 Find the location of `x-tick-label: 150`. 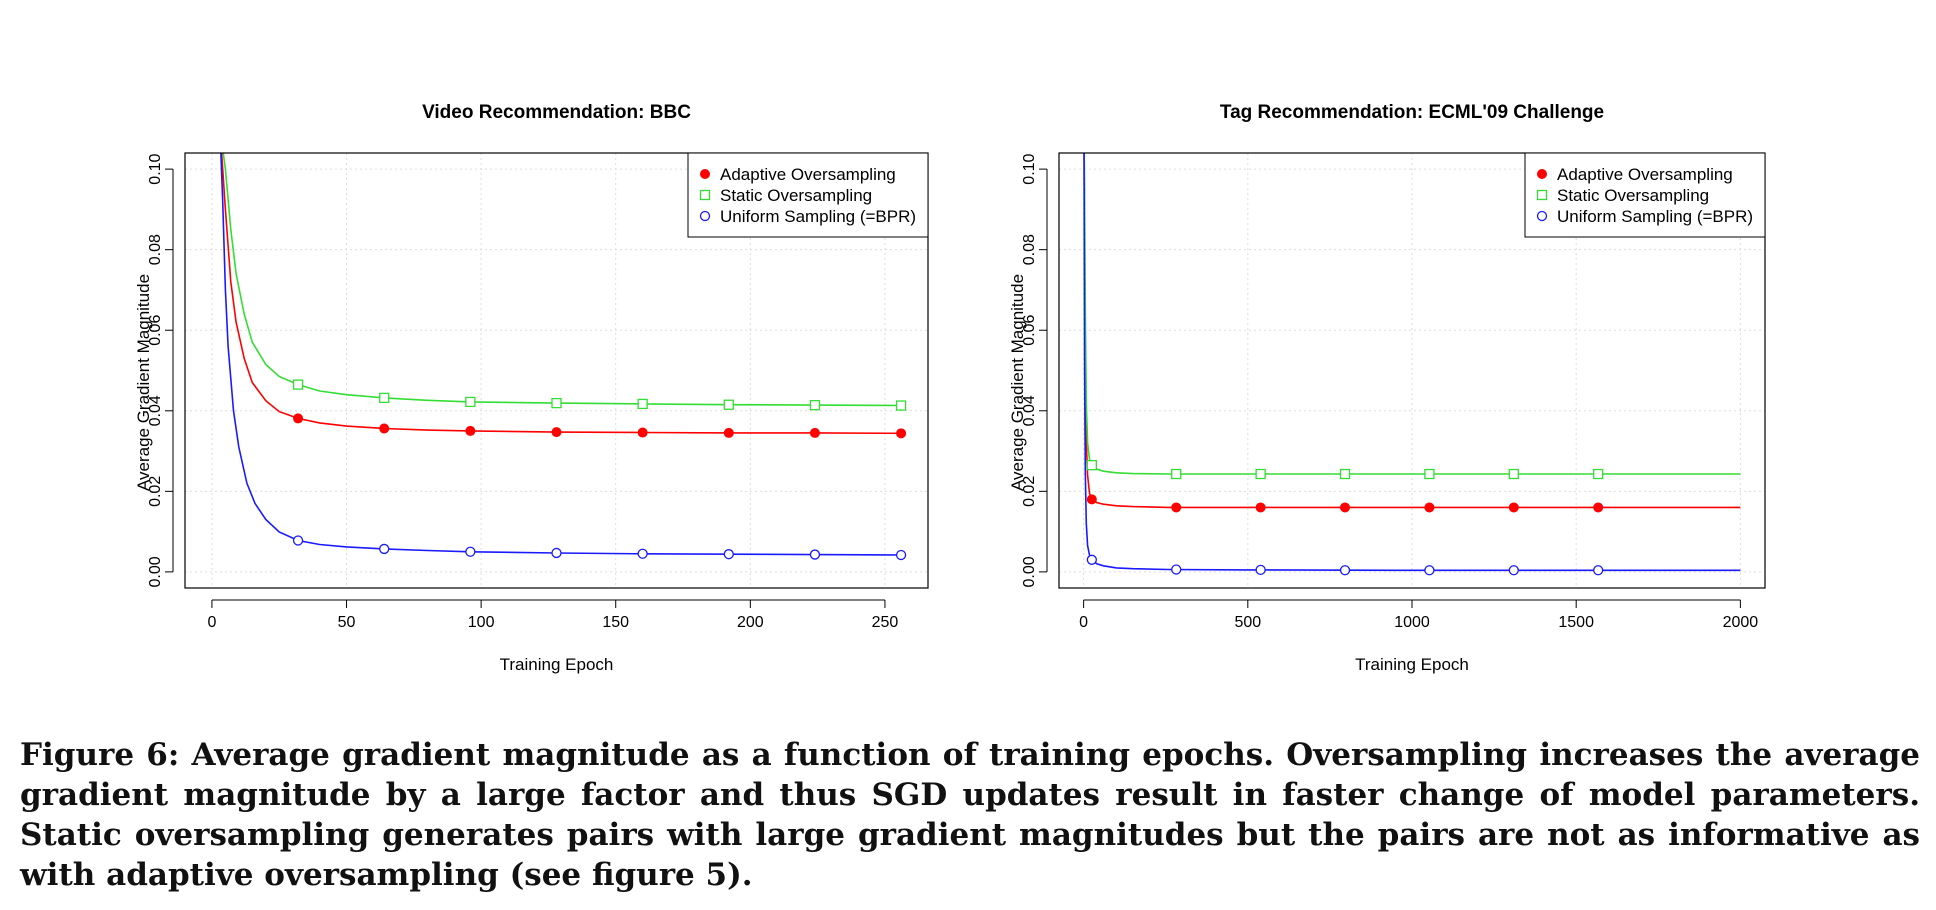

x-tick-label: 150 is located at coordinates (615, 622).